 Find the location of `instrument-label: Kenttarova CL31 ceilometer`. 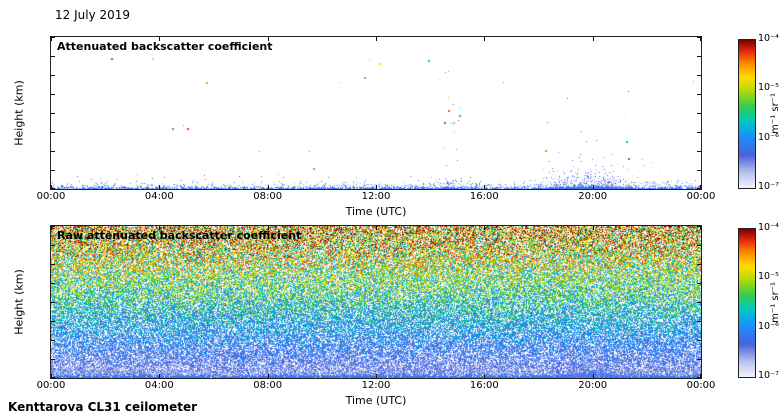

instrument-label: Kenttarova CL31 ceilometer is located at coordinates (103, 407).